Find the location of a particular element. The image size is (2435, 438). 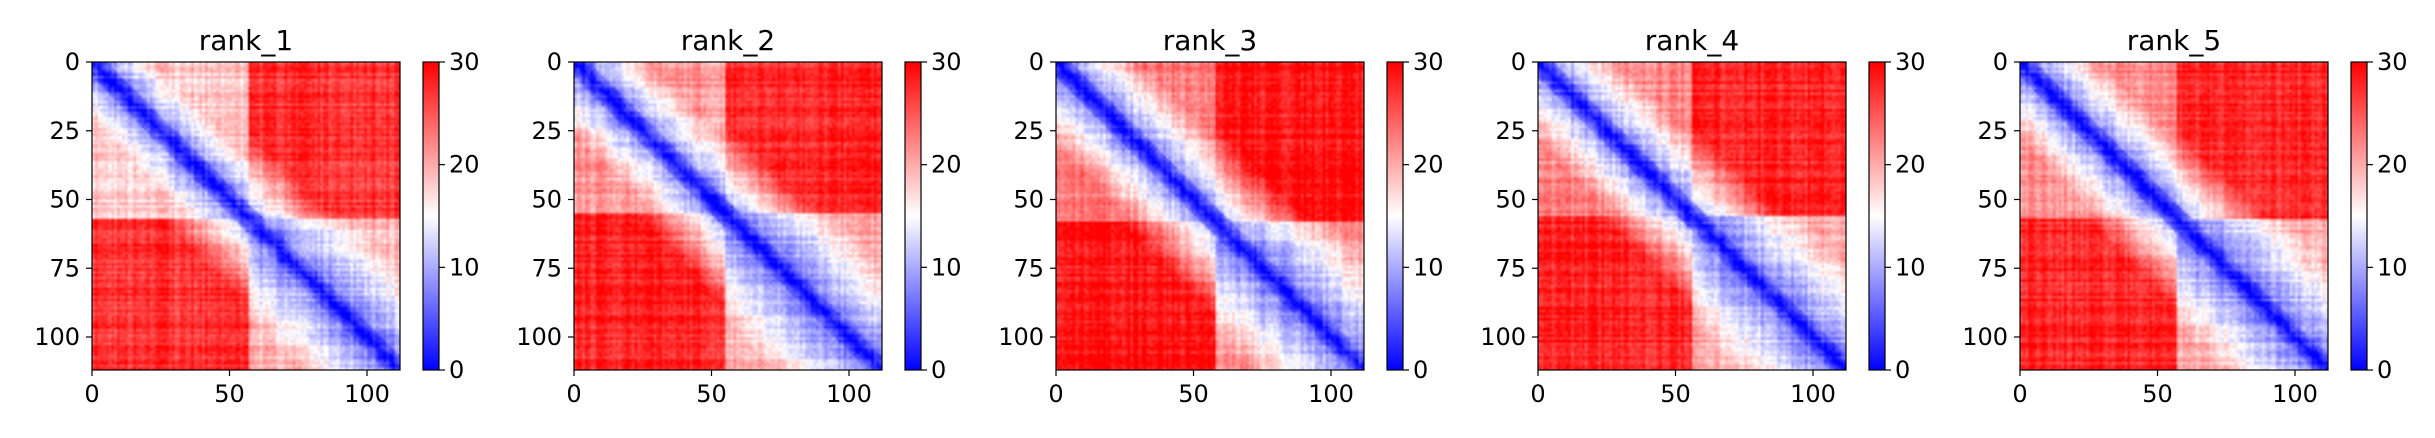

panel-title: rank_3 is located at coordinates (1210, 40).